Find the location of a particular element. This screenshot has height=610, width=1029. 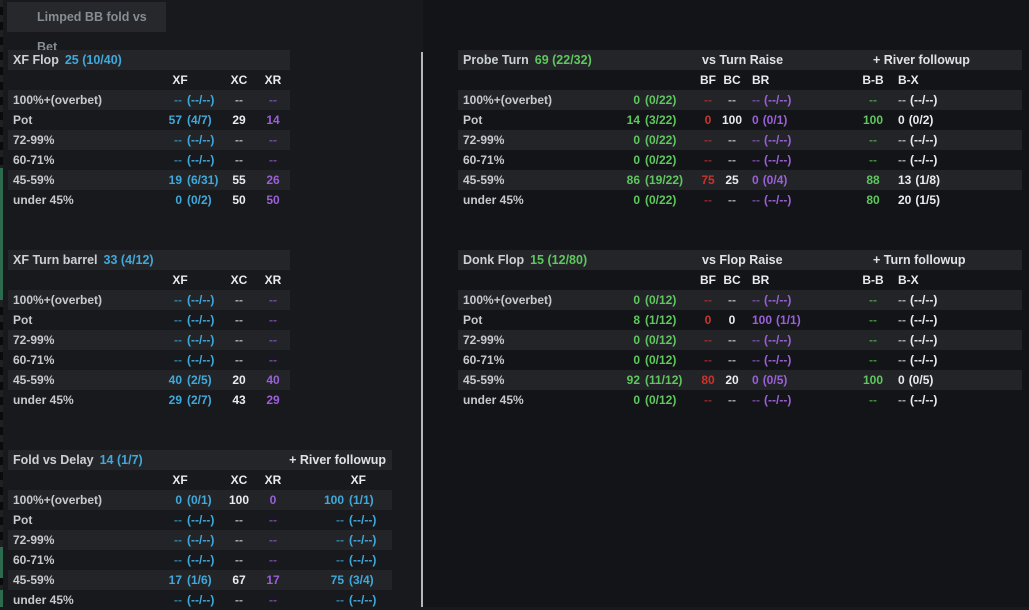

bet-fraction: (0/12) is located at coordinates (661, 400).